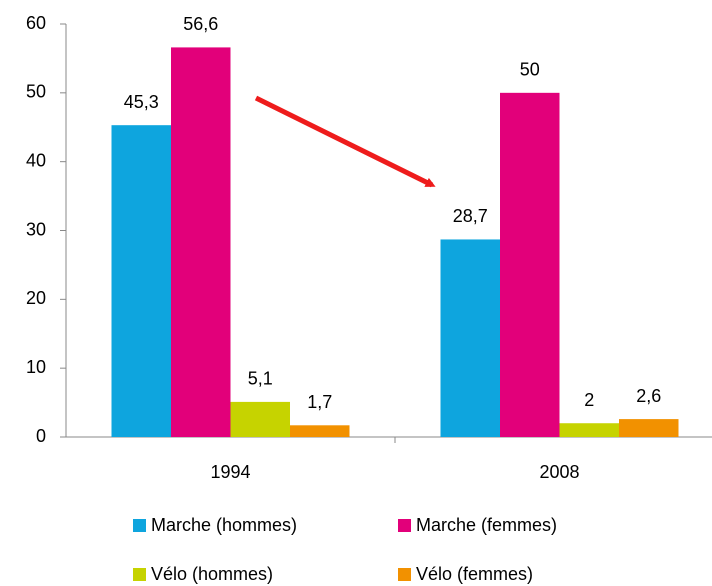  Describe the element at coordinates (319, 402) in the screenshot. I see `value-label: 1,7` at that location.